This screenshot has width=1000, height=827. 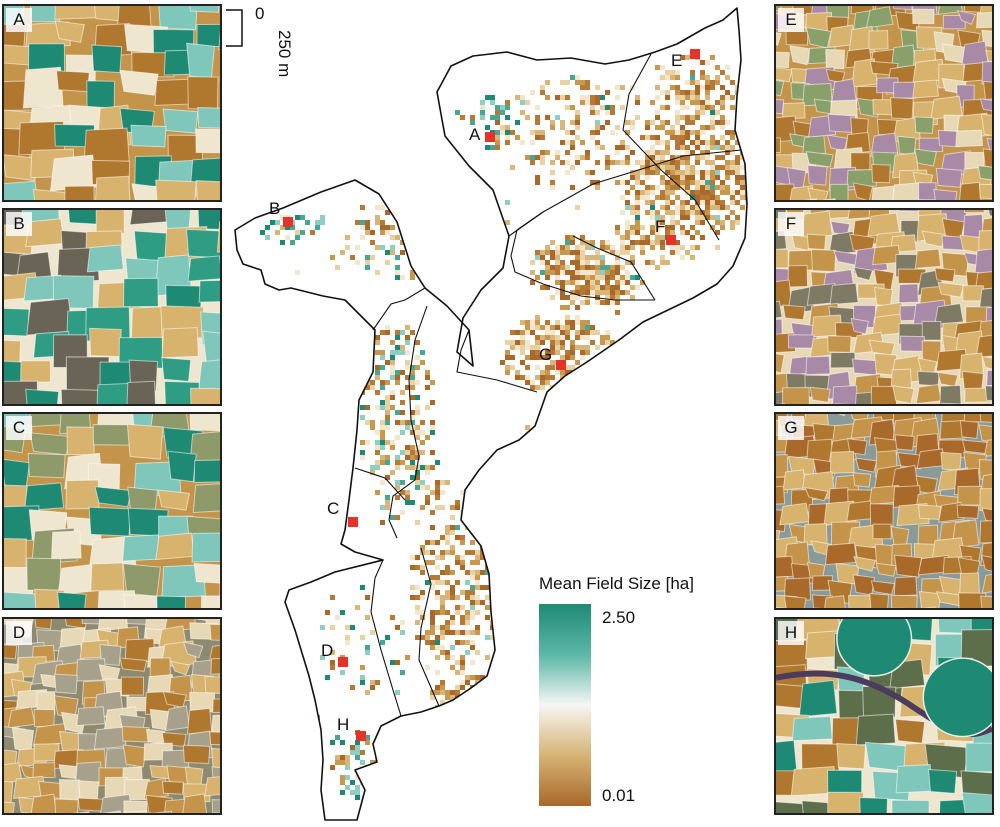 What do you see at coordinates (791, 20) in the screenshot?
I see `panel-label-e: E` at bounding box center [791, 20].